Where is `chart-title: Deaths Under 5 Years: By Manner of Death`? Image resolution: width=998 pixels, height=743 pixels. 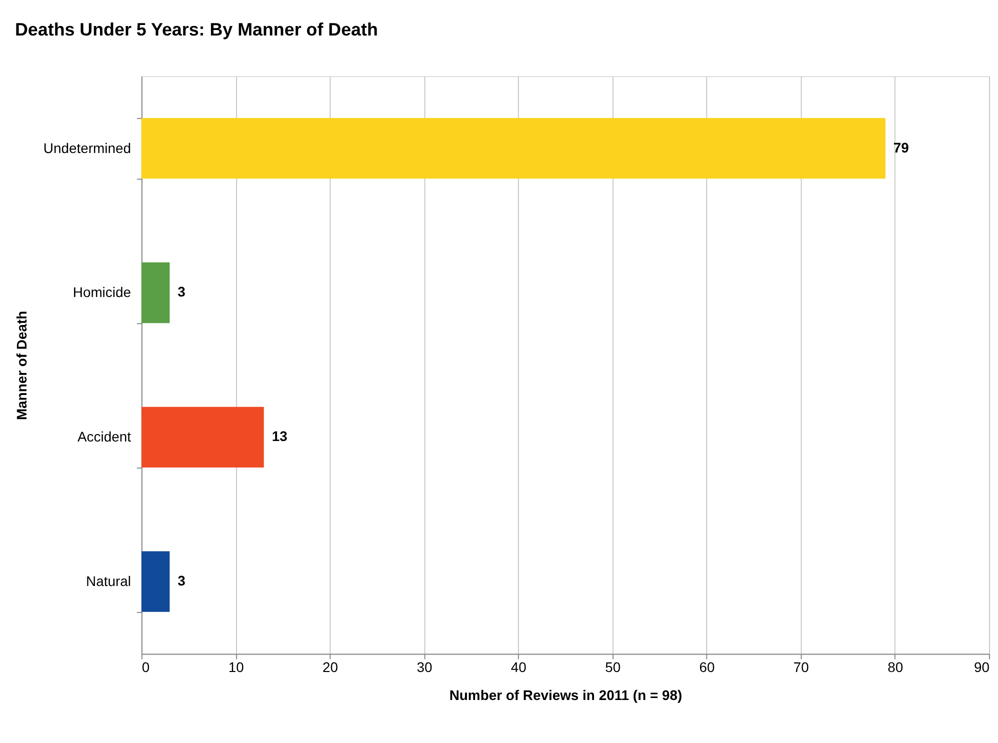 chart-title: Deaths Under 5 Years: By Manner of Death is located at coordinates (196, 29).